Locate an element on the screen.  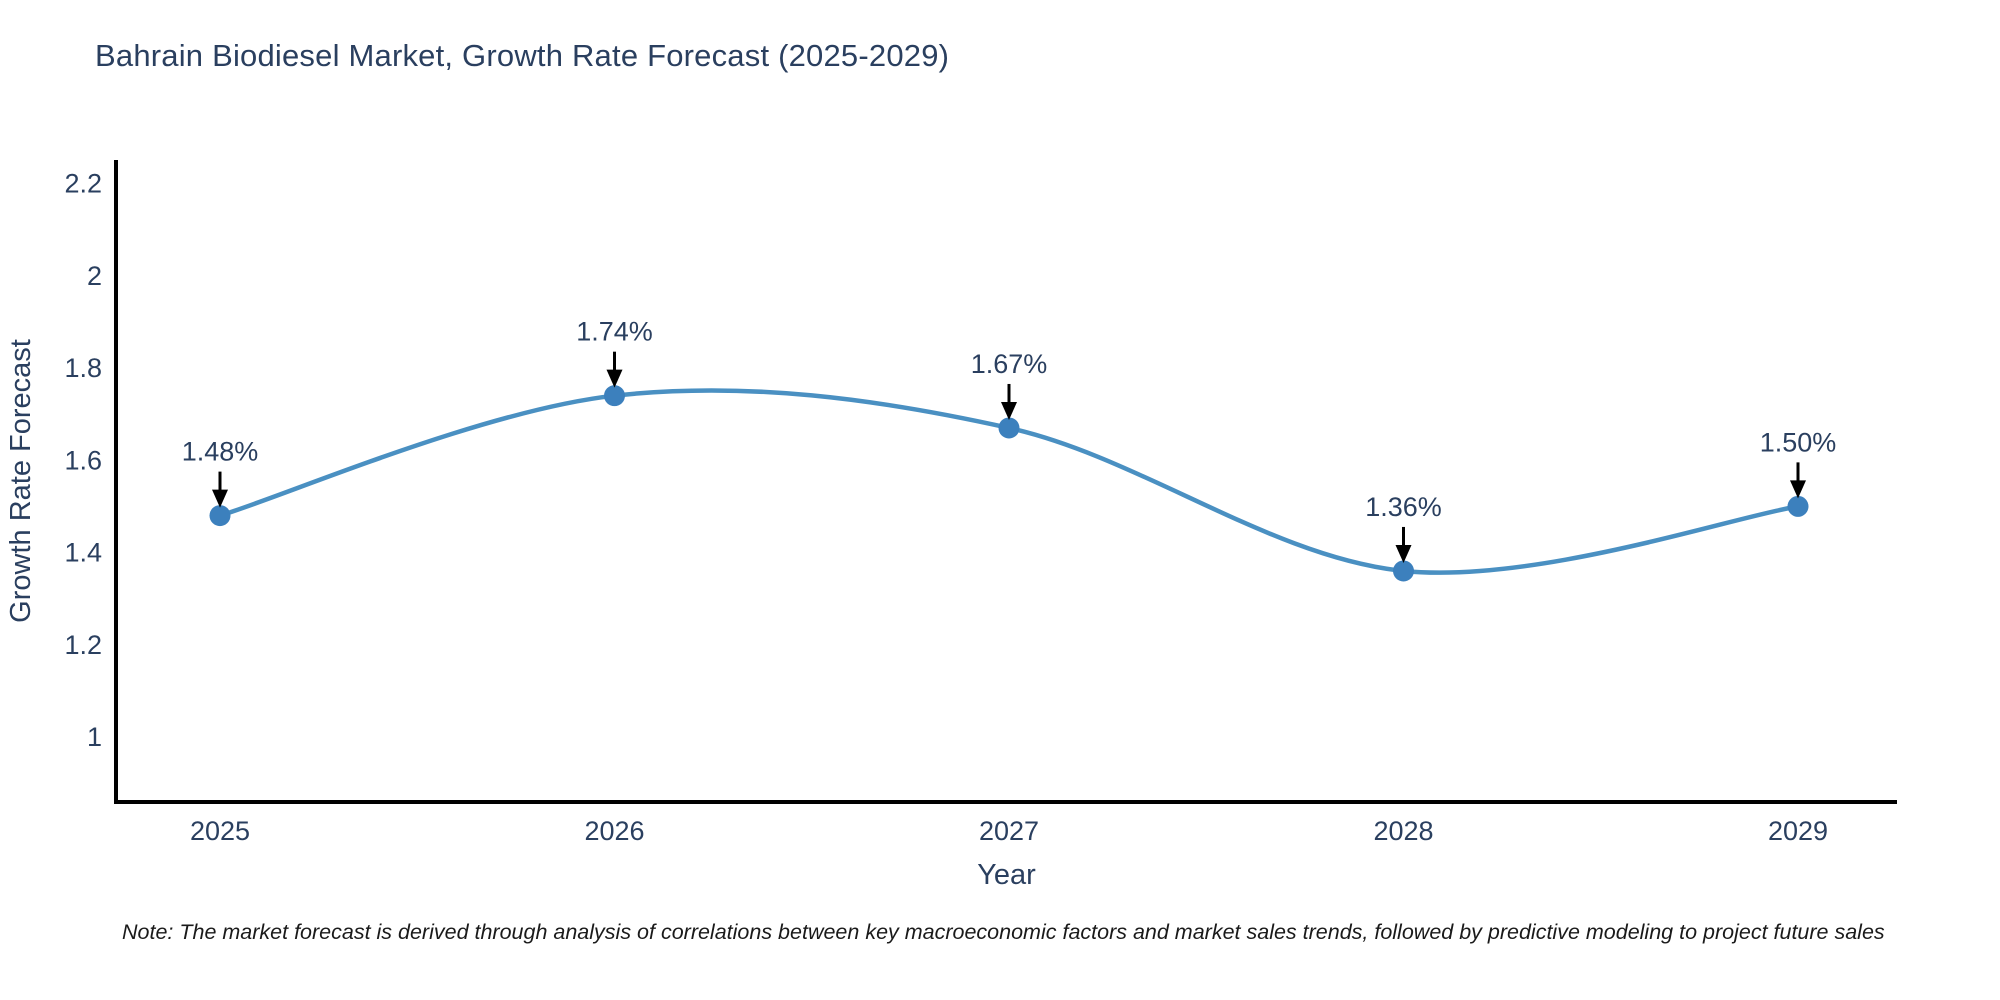
y-tick-label: 2.2 is located at coordinates (83, 184).